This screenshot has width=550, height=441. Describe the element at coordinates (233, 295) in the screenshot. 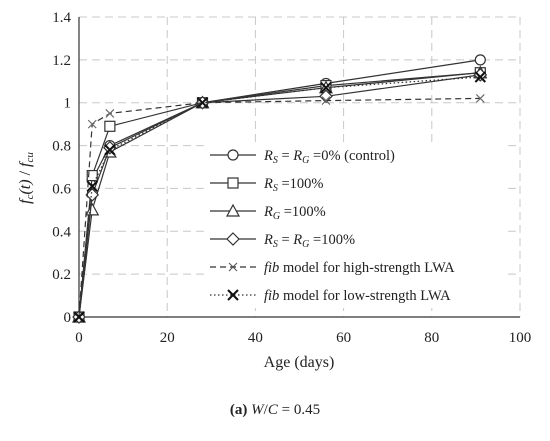

I see `x-marker-icon` at that location.